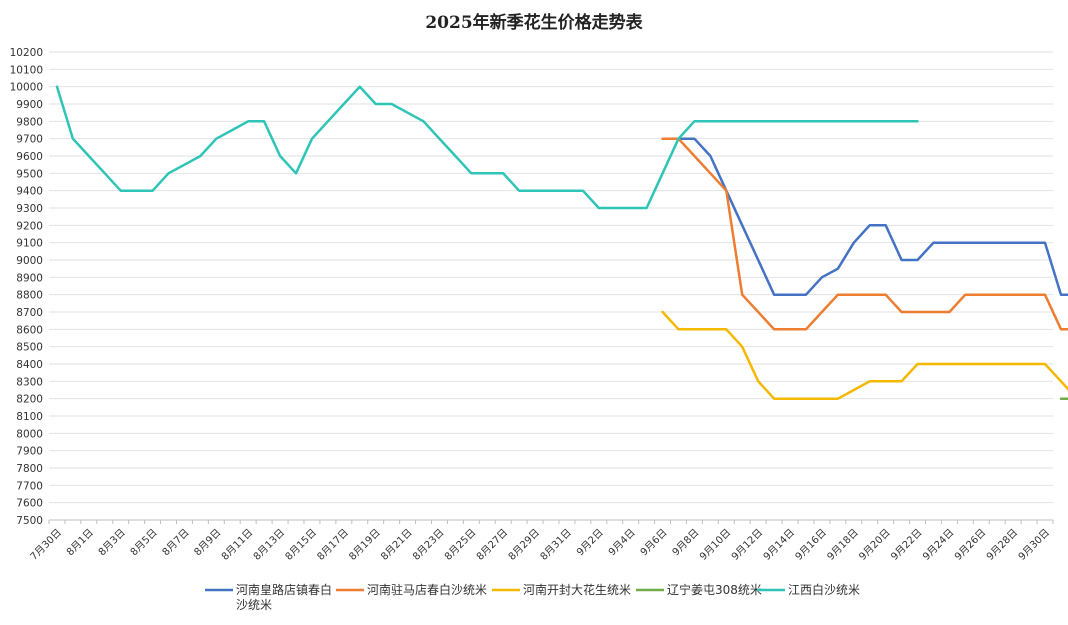  What do you see at coordinates (875, 545) in the screenshot?
I see `x-tick-label: 9月20日` at bounding box center [875, 545].